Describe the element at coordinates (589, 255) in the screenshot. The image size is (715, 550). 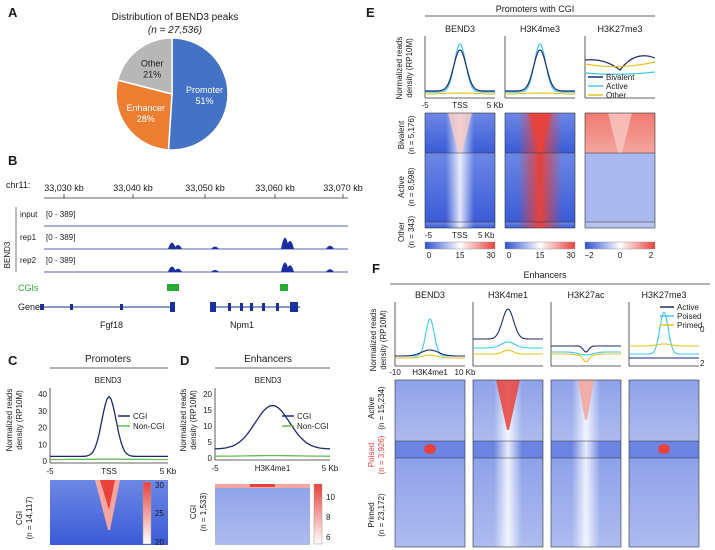
I see `colorbar-label: −2` at that location.